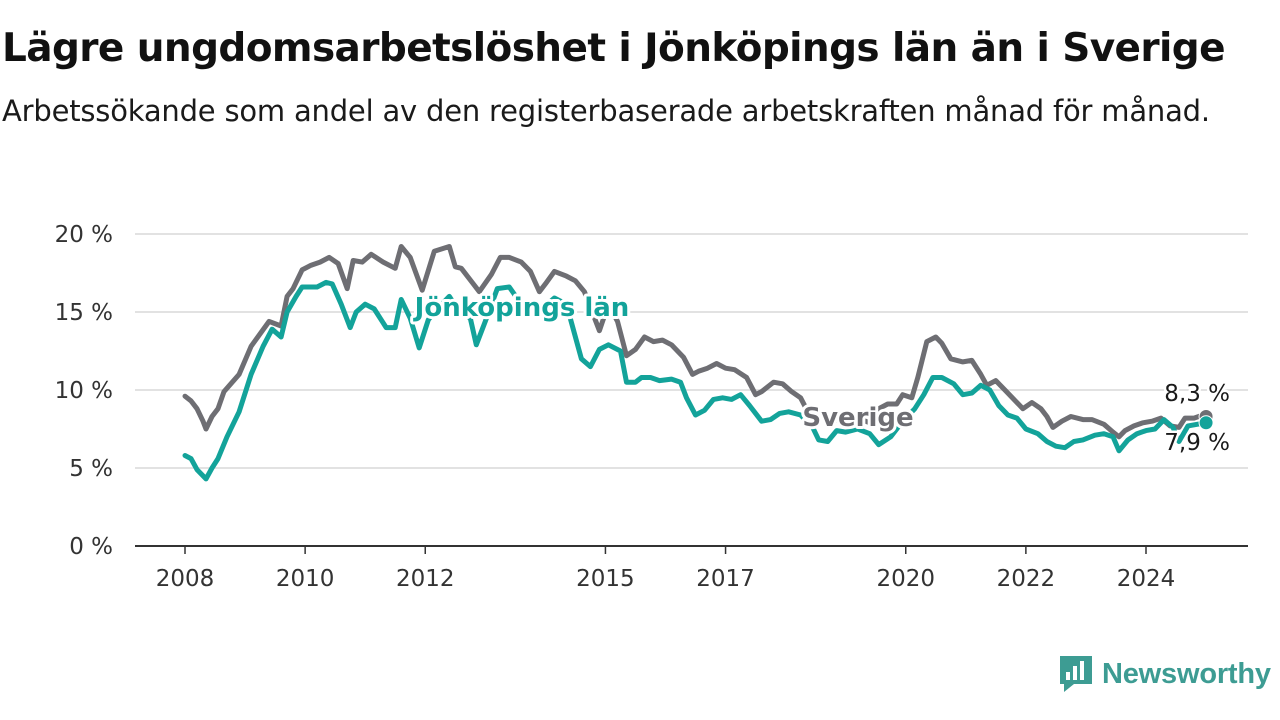 Image resolution: width=1280 pixels, height=720 pixels. I want to click on series-name-label-jonkoping: Jönköpings län, so click(521, 308).